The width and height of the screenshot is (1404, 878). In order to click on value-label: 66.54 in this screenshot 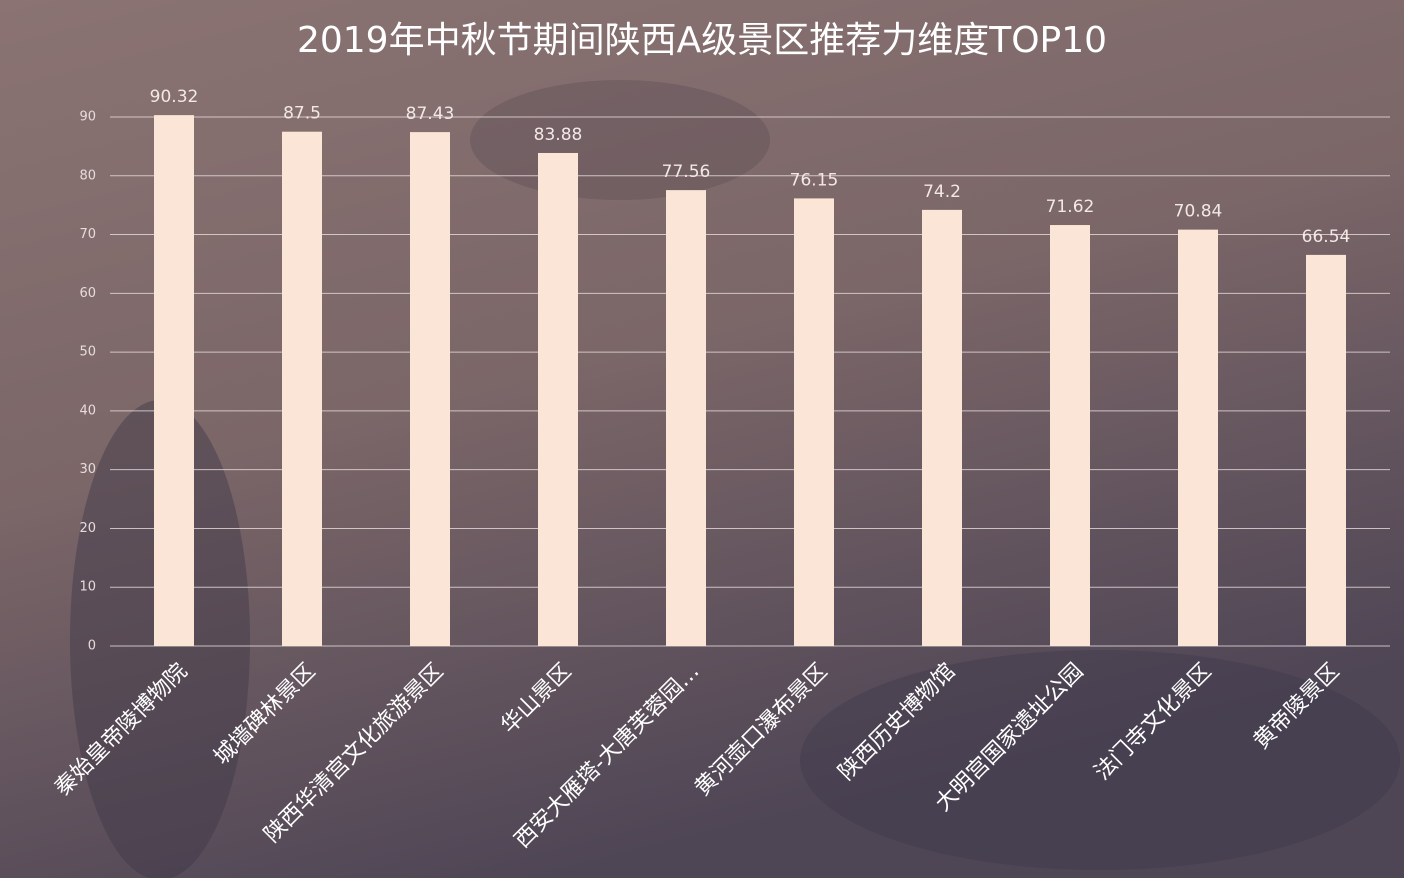, I will do `click(1326, 237)`.